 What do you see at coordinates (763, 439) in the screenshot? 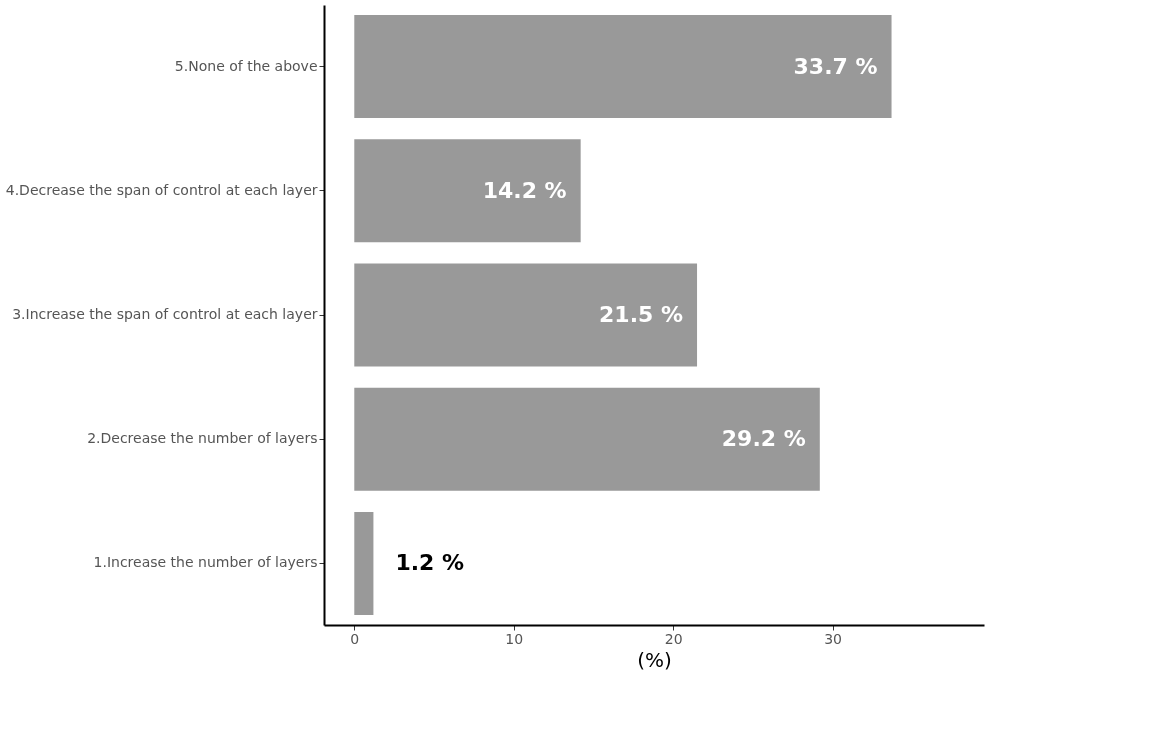
I see `data-label: 29.2 %` at bounding box center [763, 439].